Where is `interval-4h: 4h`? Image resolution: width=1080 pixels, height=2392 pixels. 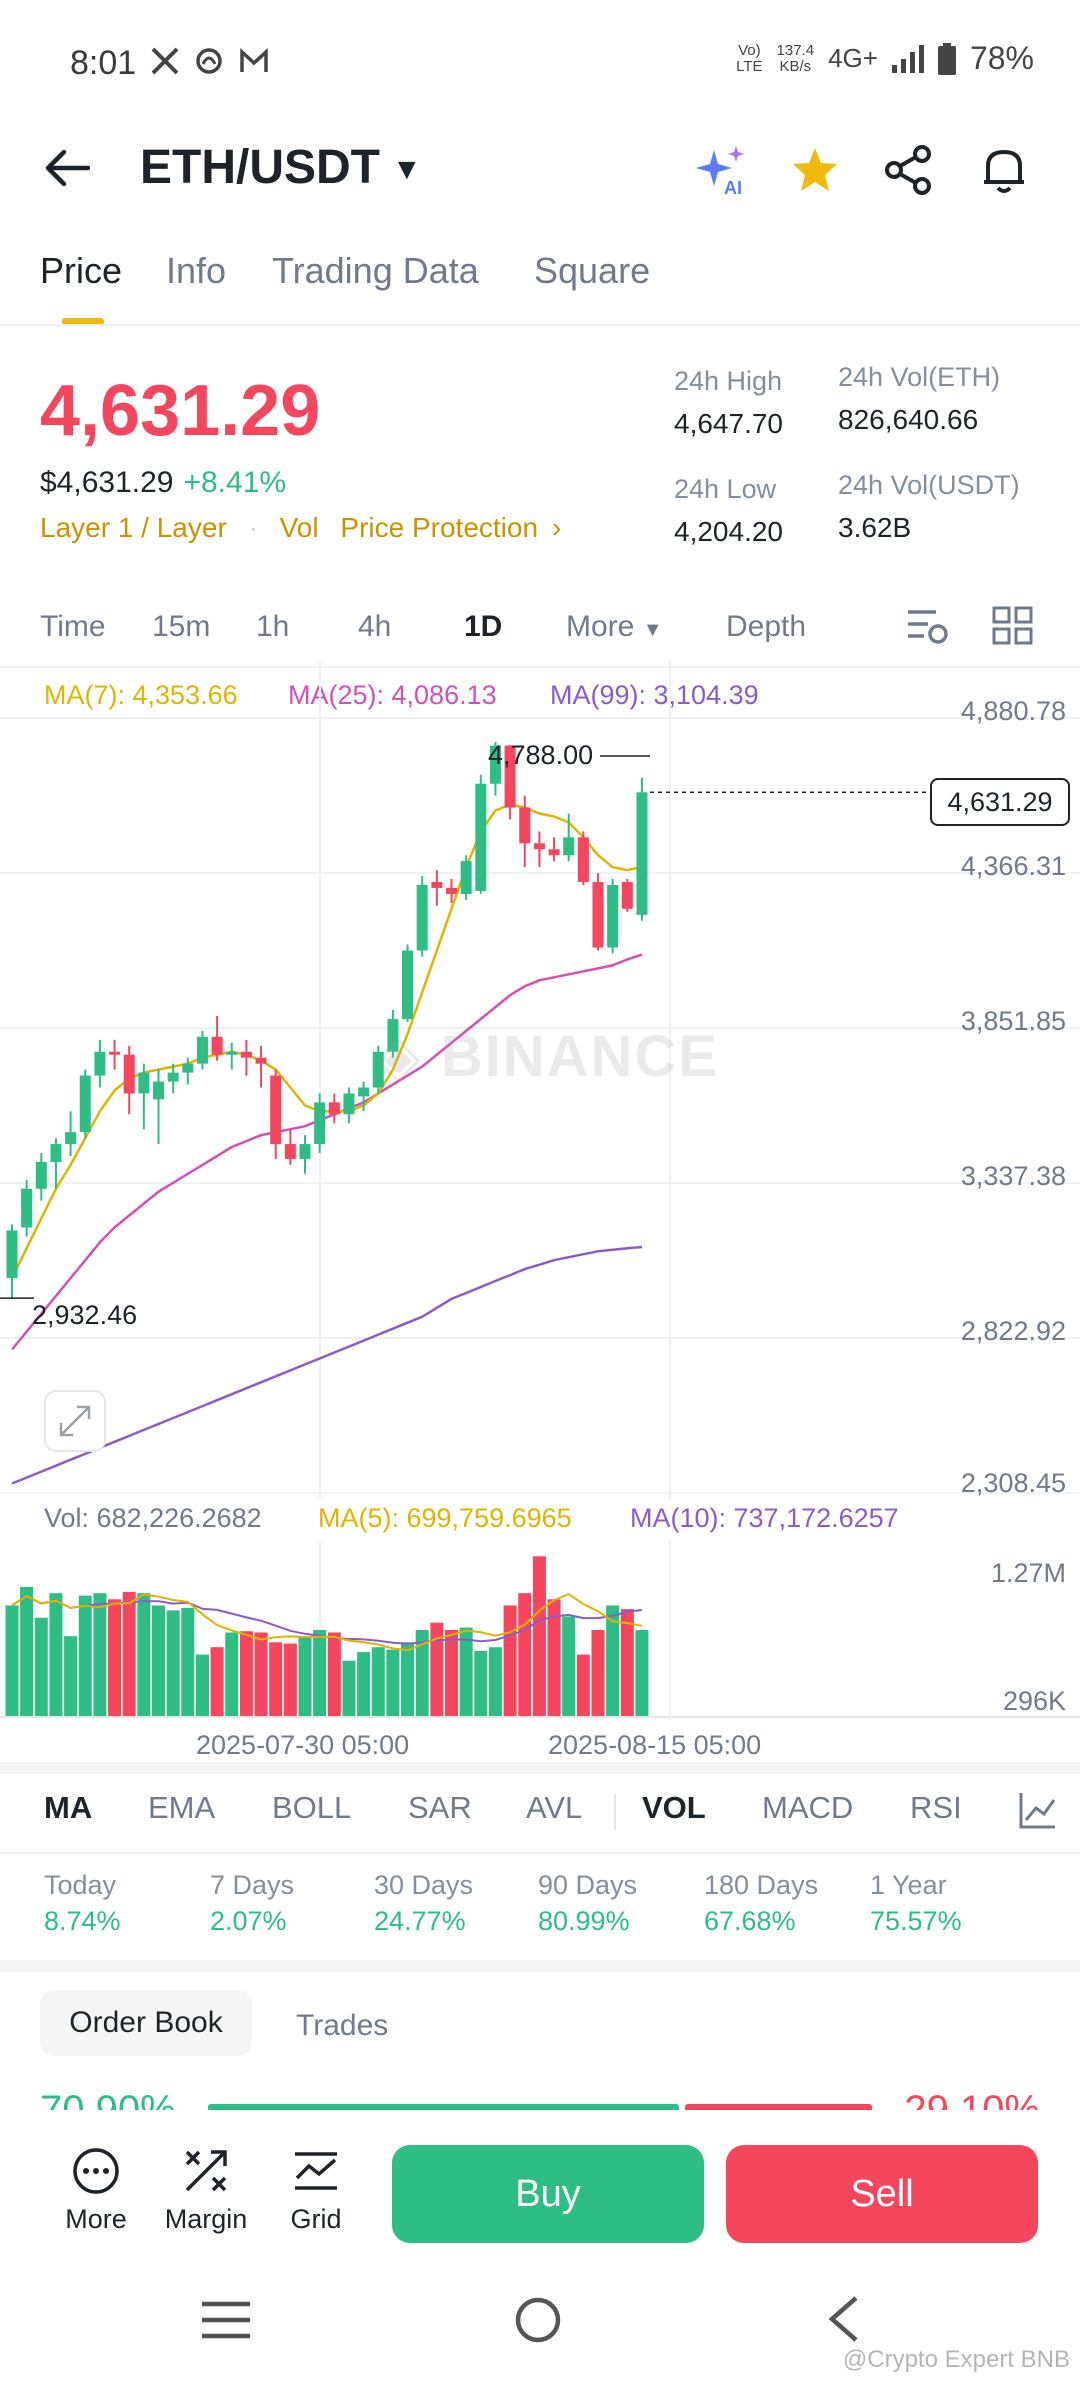
interval-4h: 4h is located at coordinates (375, 626).